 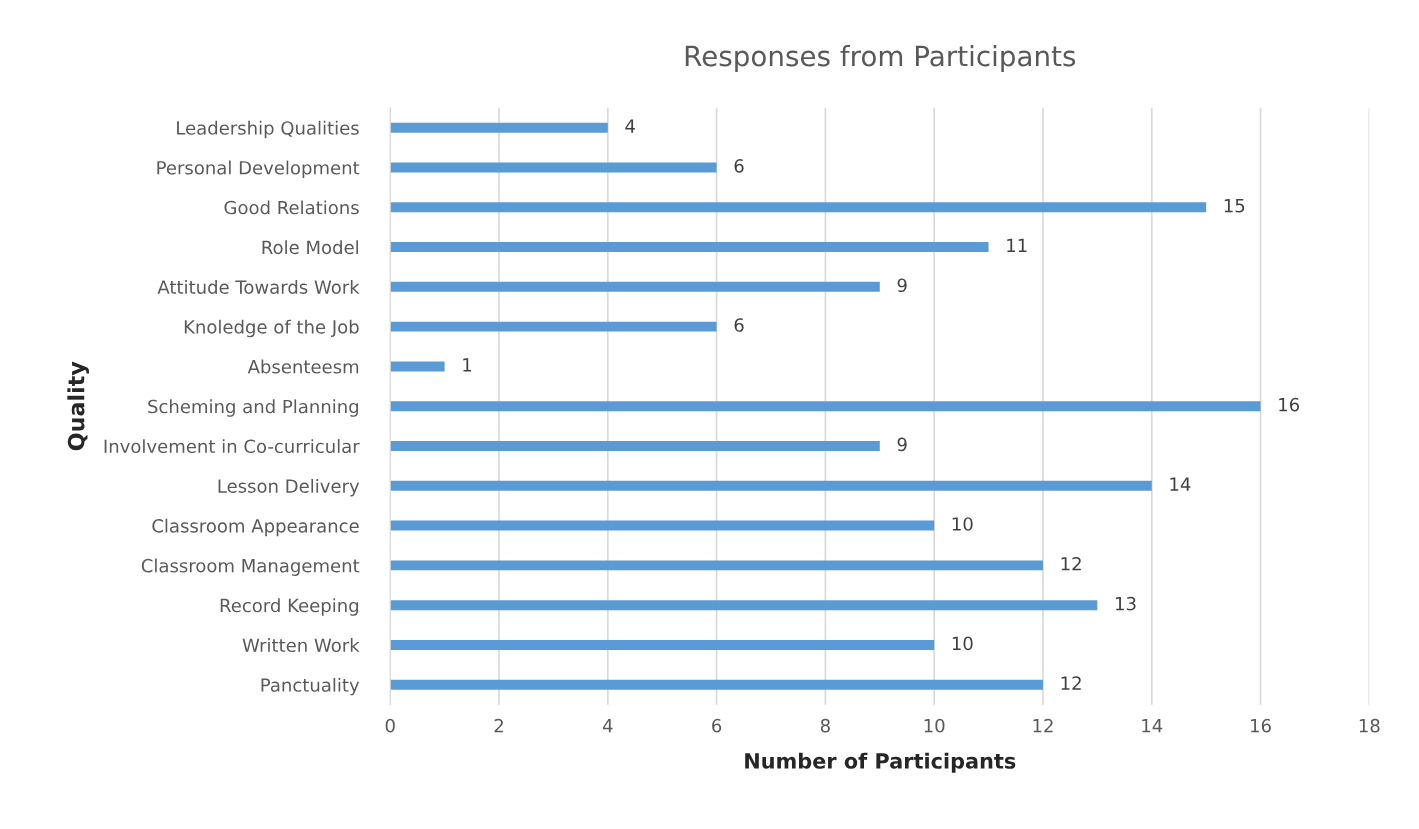 What do you see at coordinates (289, 607) in the screenshot?
I see `y-tick-label: Record Keeping` at bounding box center [289, 607].